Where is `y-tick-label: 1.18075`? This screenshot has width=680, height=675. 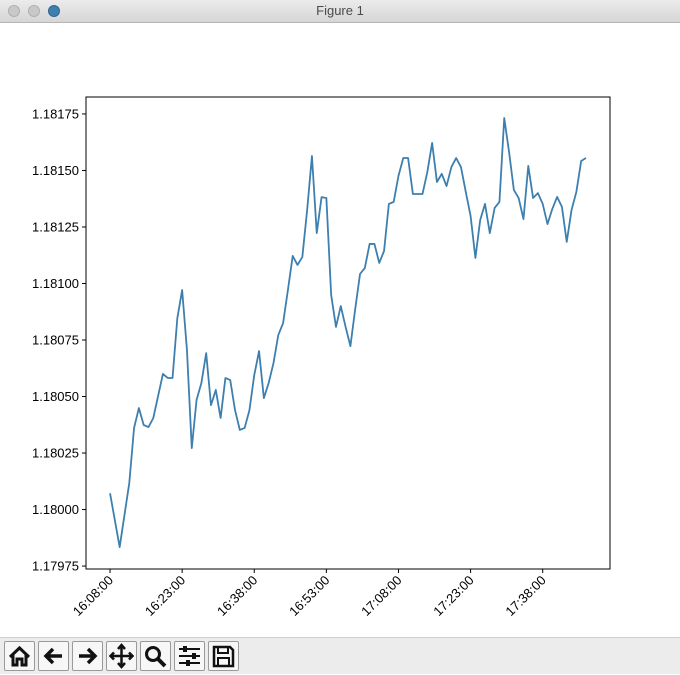 y-tick-label: 1.18075 is located at coordinates (55, 340).